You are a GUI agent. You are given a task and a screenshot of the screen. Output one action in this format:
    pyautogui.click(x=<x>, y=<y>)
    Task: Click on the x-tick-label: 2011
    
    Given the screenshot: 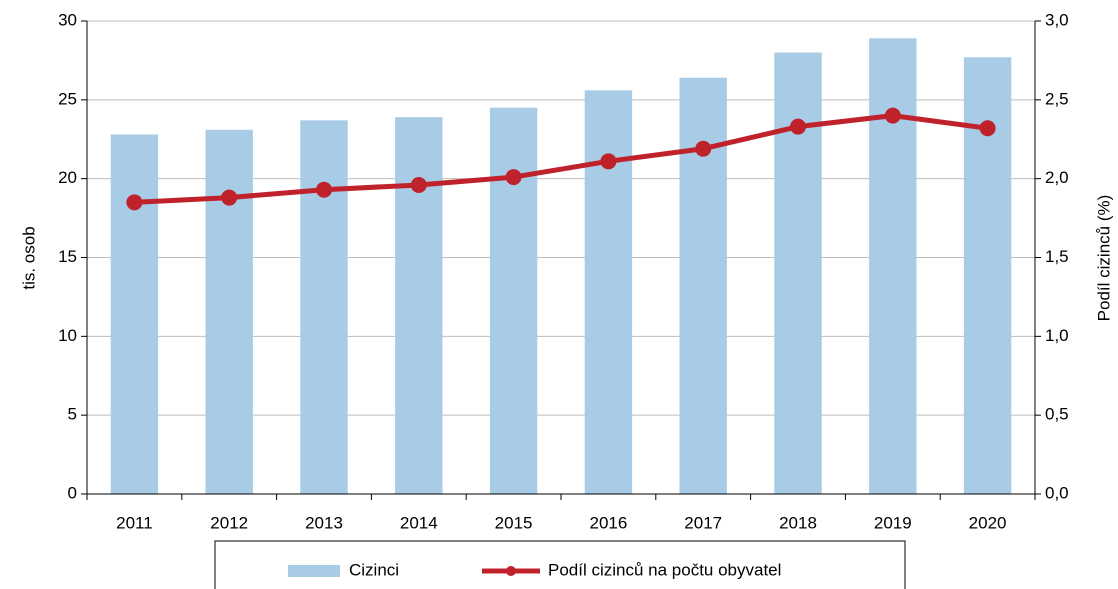 What is the action you would take?
    pyautogui.click(x=134, y=522)
    